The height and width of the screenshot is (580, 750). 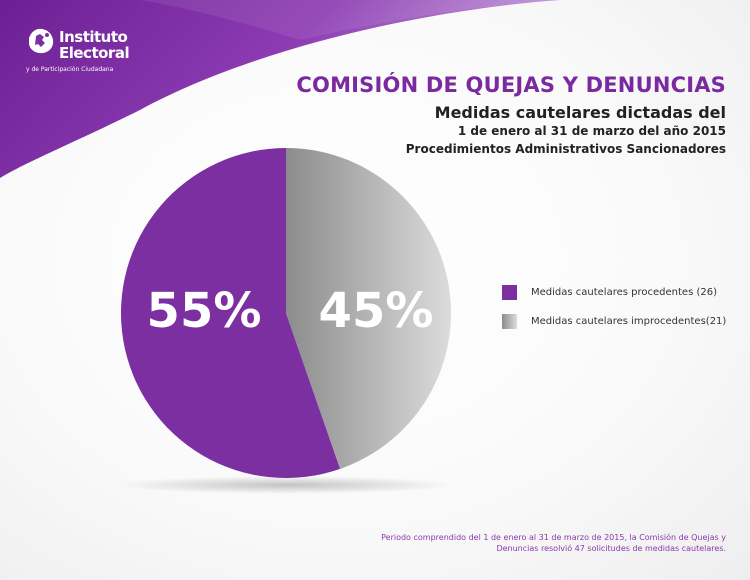 I want to click on legend-item-procedentes: Medidas cautelares procedentes (26), so click(x=614, y=292).